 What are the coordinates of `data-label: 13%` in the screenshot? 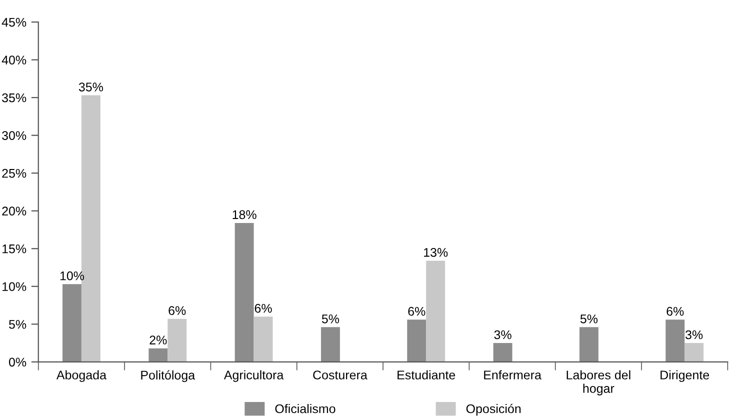 It's located at (436, 252).